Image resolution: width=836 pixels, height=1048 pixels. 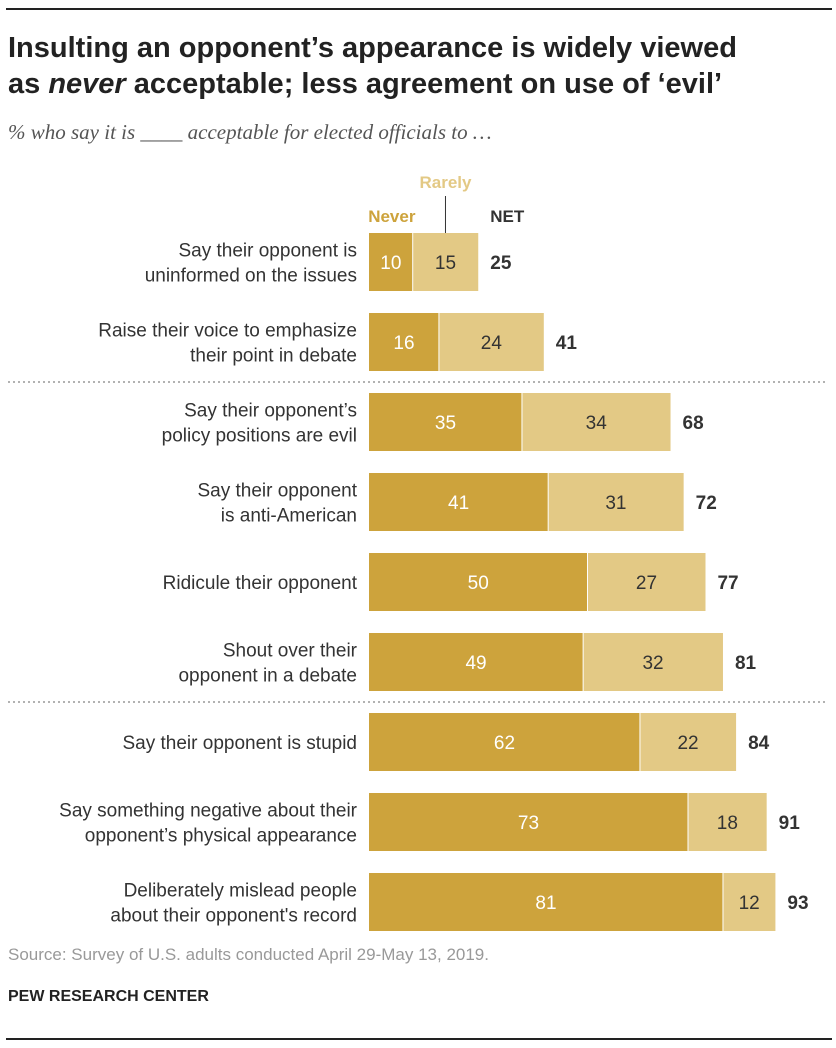 I want to click on category-label: Say their opponent’s, so click(x=270, y=411).